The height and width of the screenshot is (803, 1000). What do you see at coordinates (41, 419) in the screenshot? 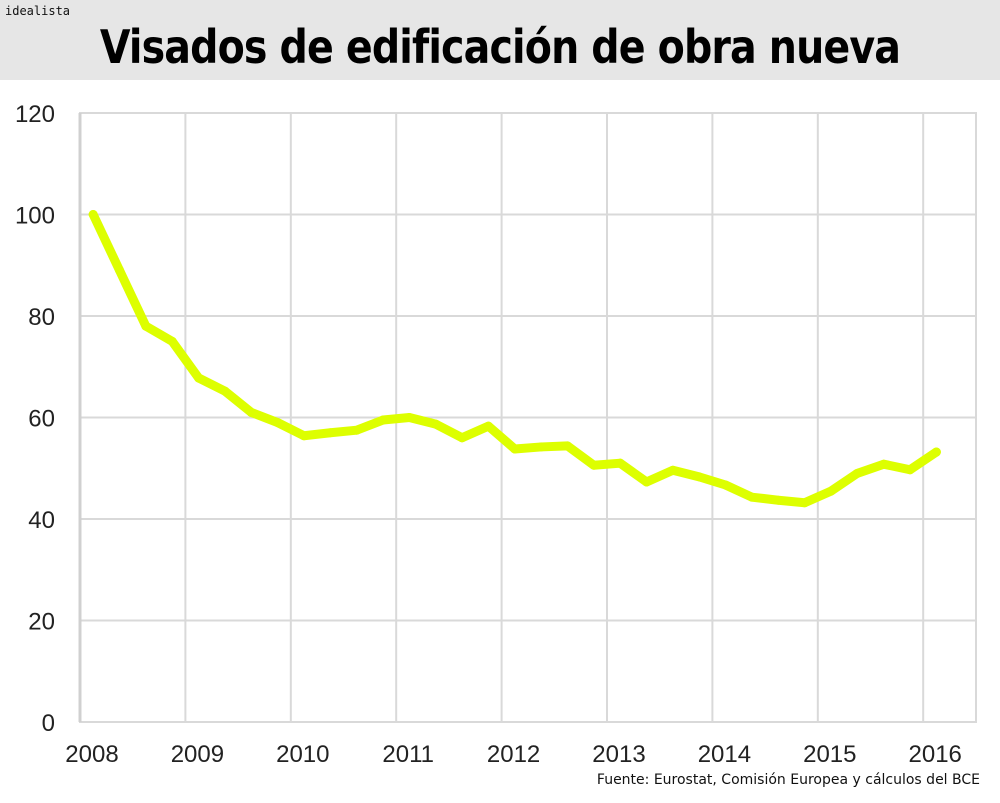
I see `y-tick-label: 60` at bounding box center [41, 419].